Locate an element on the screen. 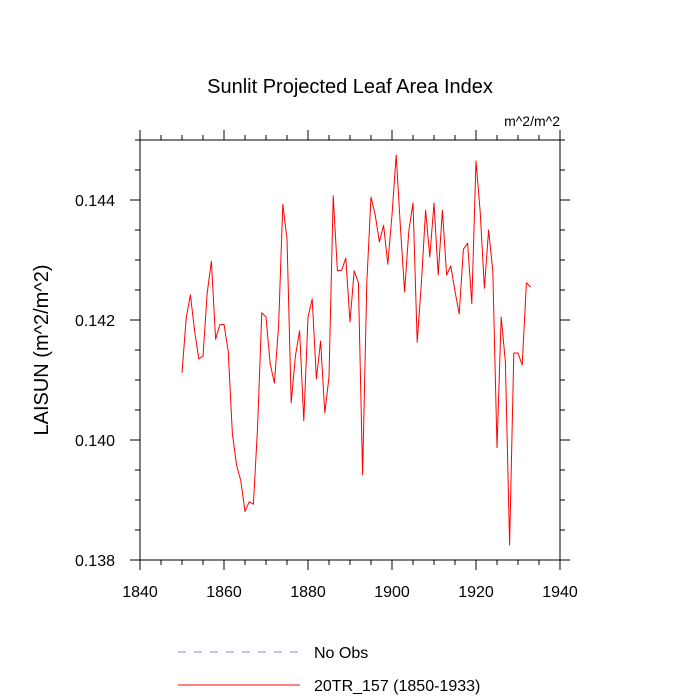  y-tick-label: 0.142 is located at coordinates (95, 321).